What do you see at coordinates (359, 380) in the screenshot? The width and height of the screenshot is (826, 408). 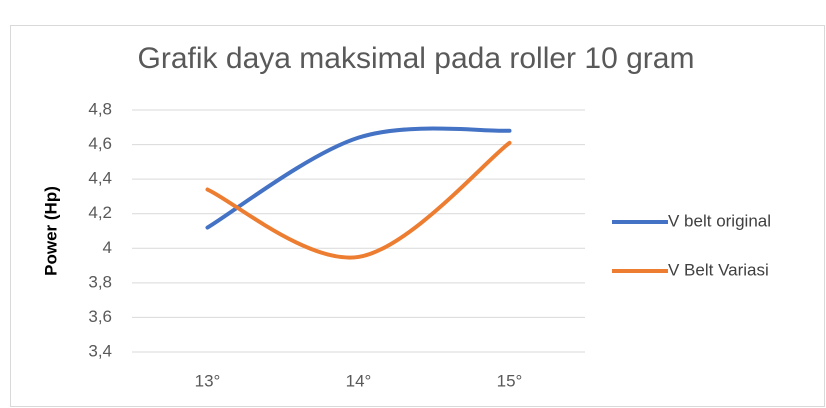 I see `x-tick-label: 14°` at bounding box center [359, 380].